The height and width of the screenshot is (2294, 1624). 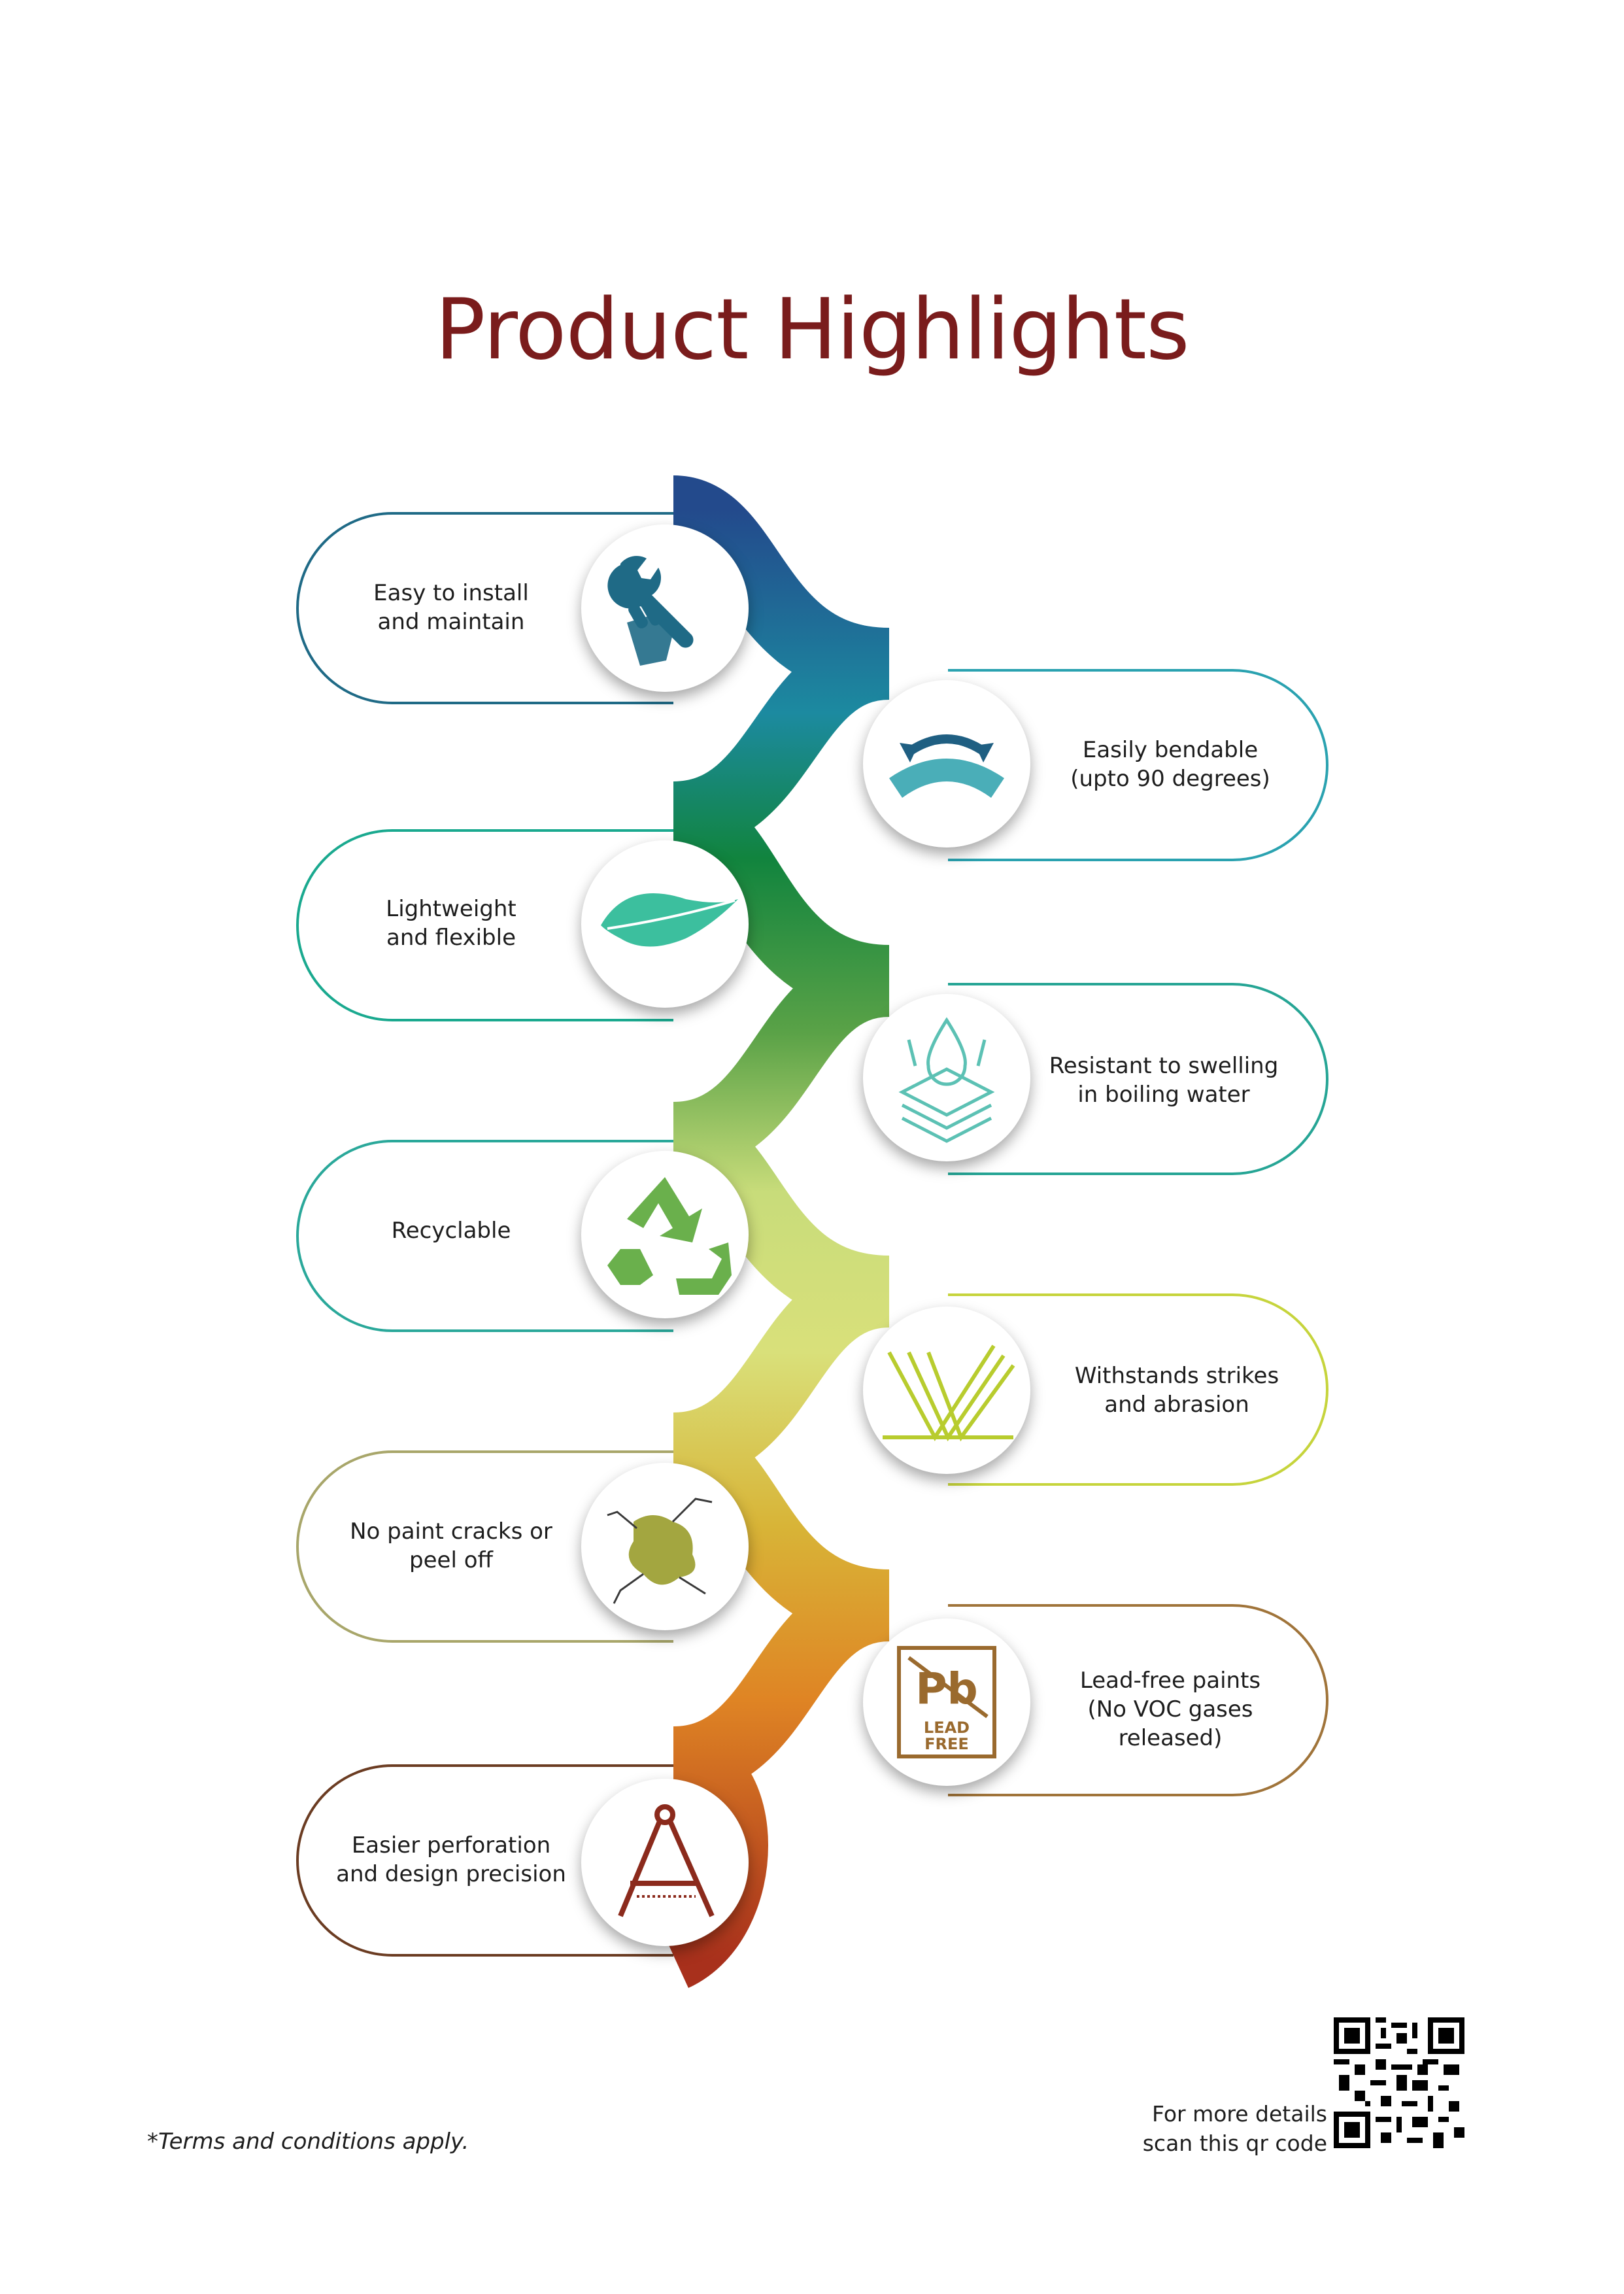 I want to click on qr-code-icon, so click(x=1399, y=2082).